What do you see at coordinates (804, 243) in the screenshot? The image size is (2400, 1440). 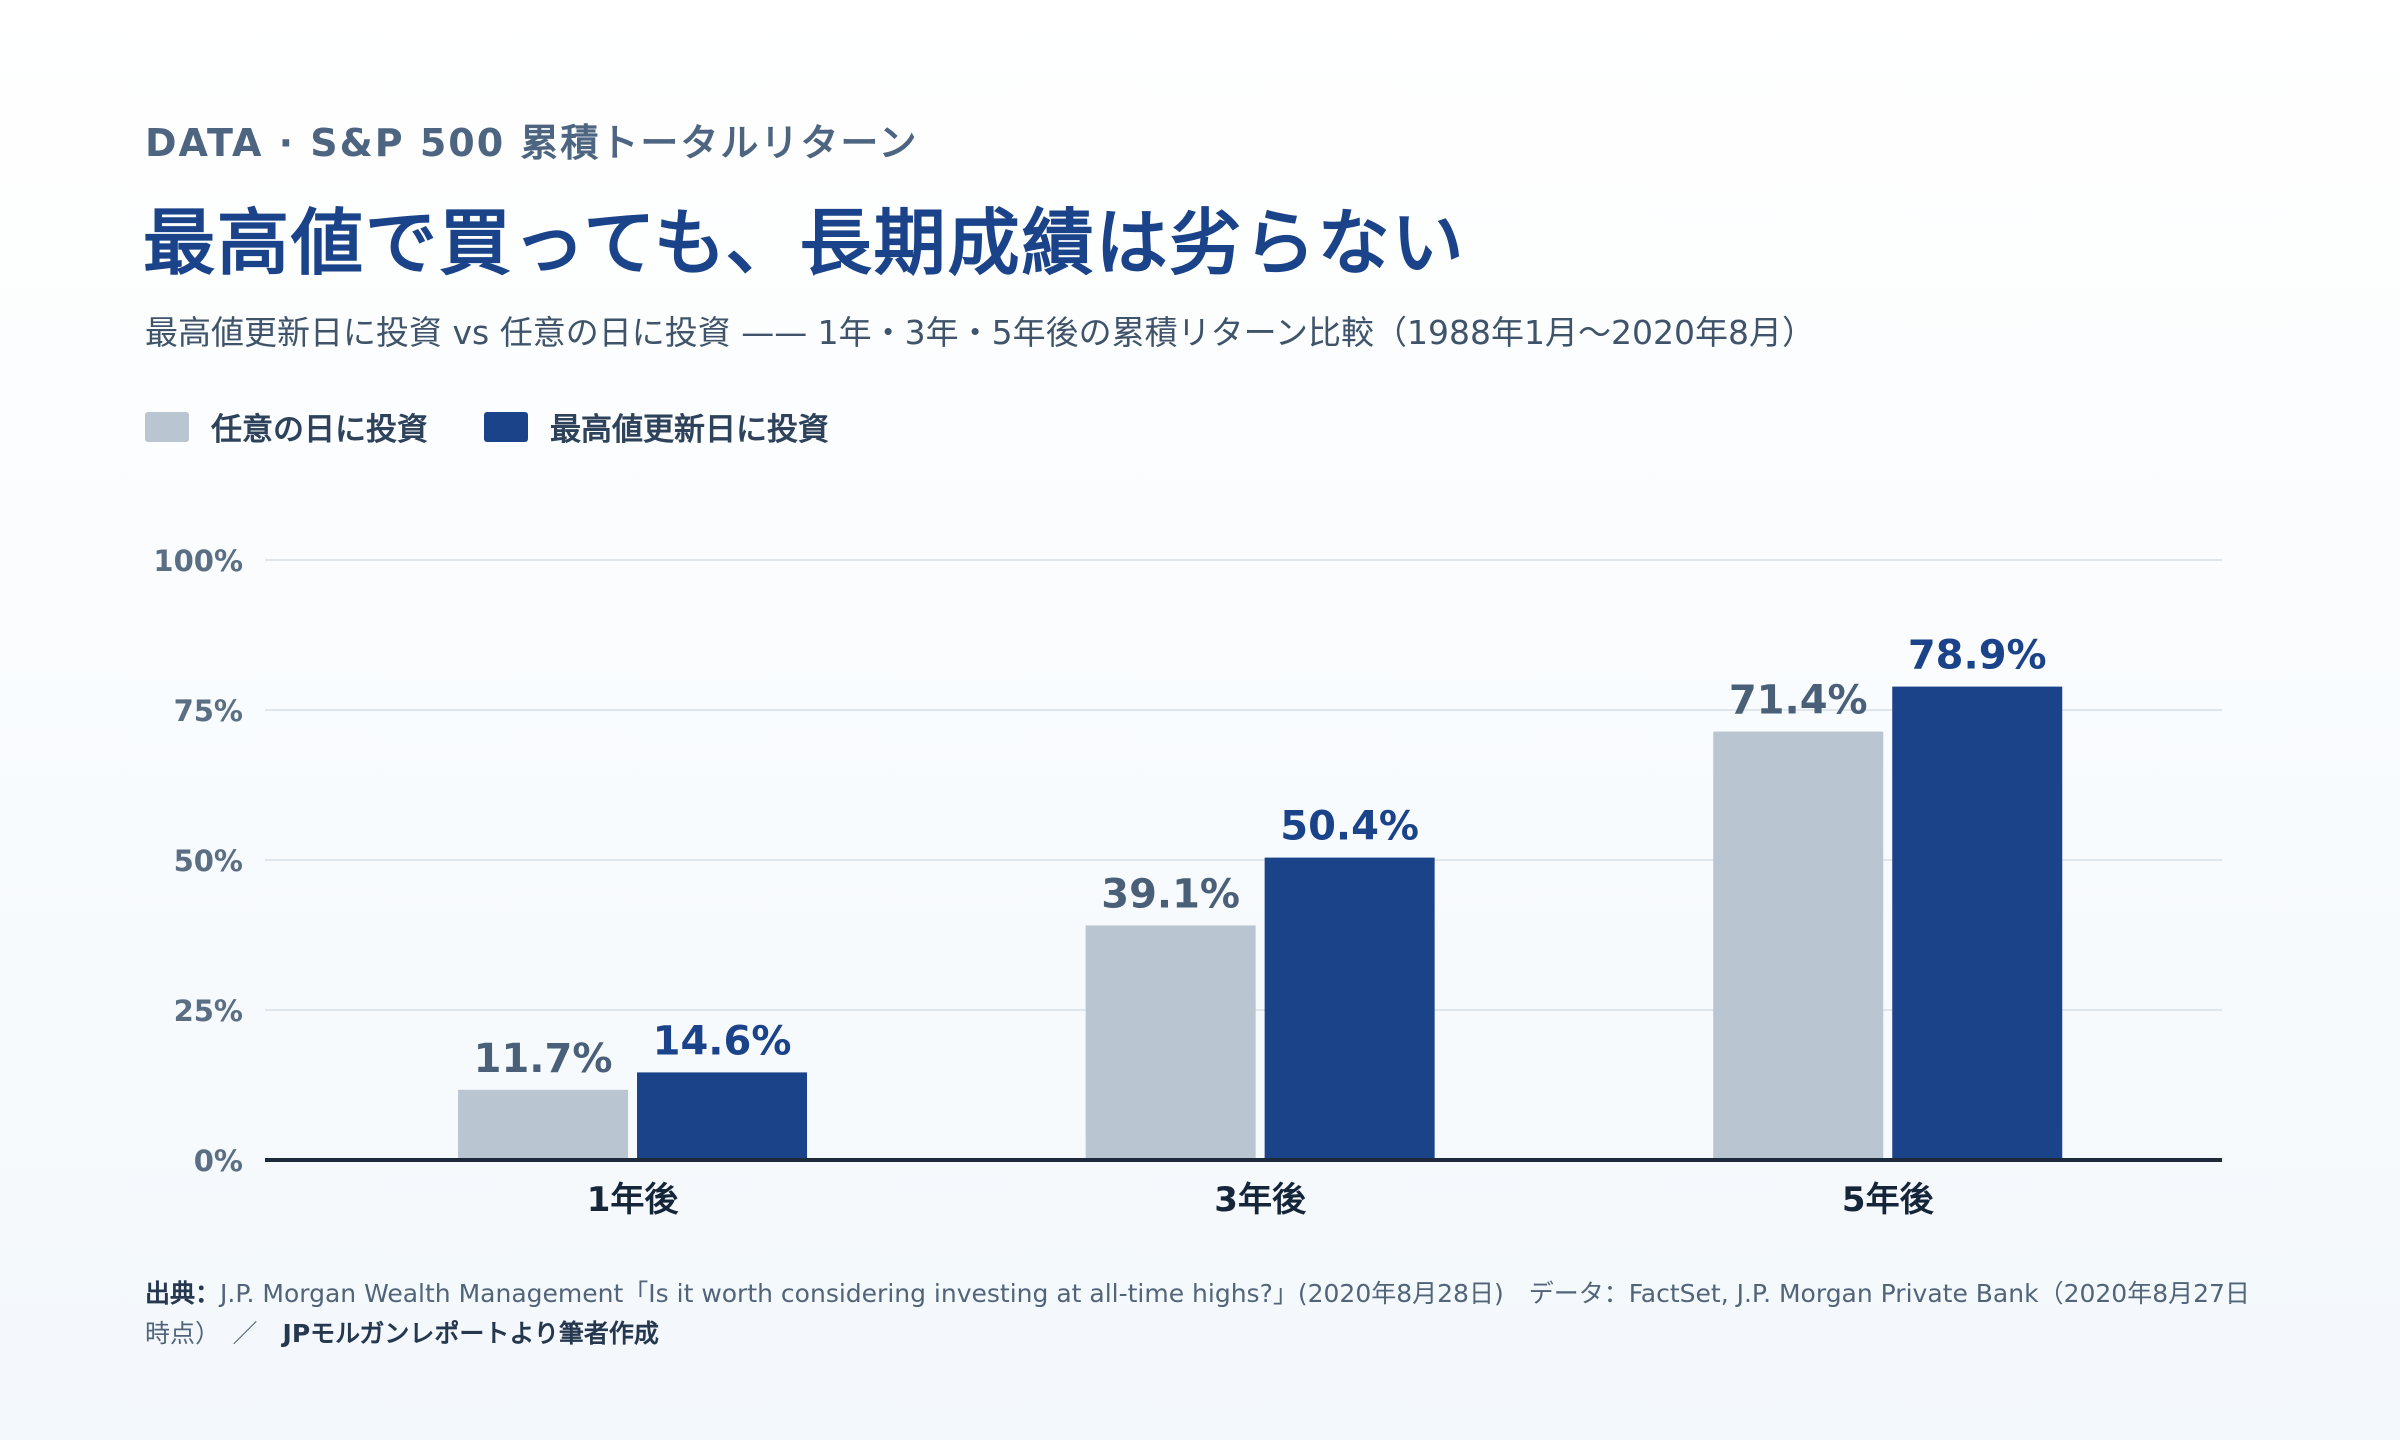 I see `page-title: 最高値で買っても、長期成績は劣らない` at bounding box center [804, 243].